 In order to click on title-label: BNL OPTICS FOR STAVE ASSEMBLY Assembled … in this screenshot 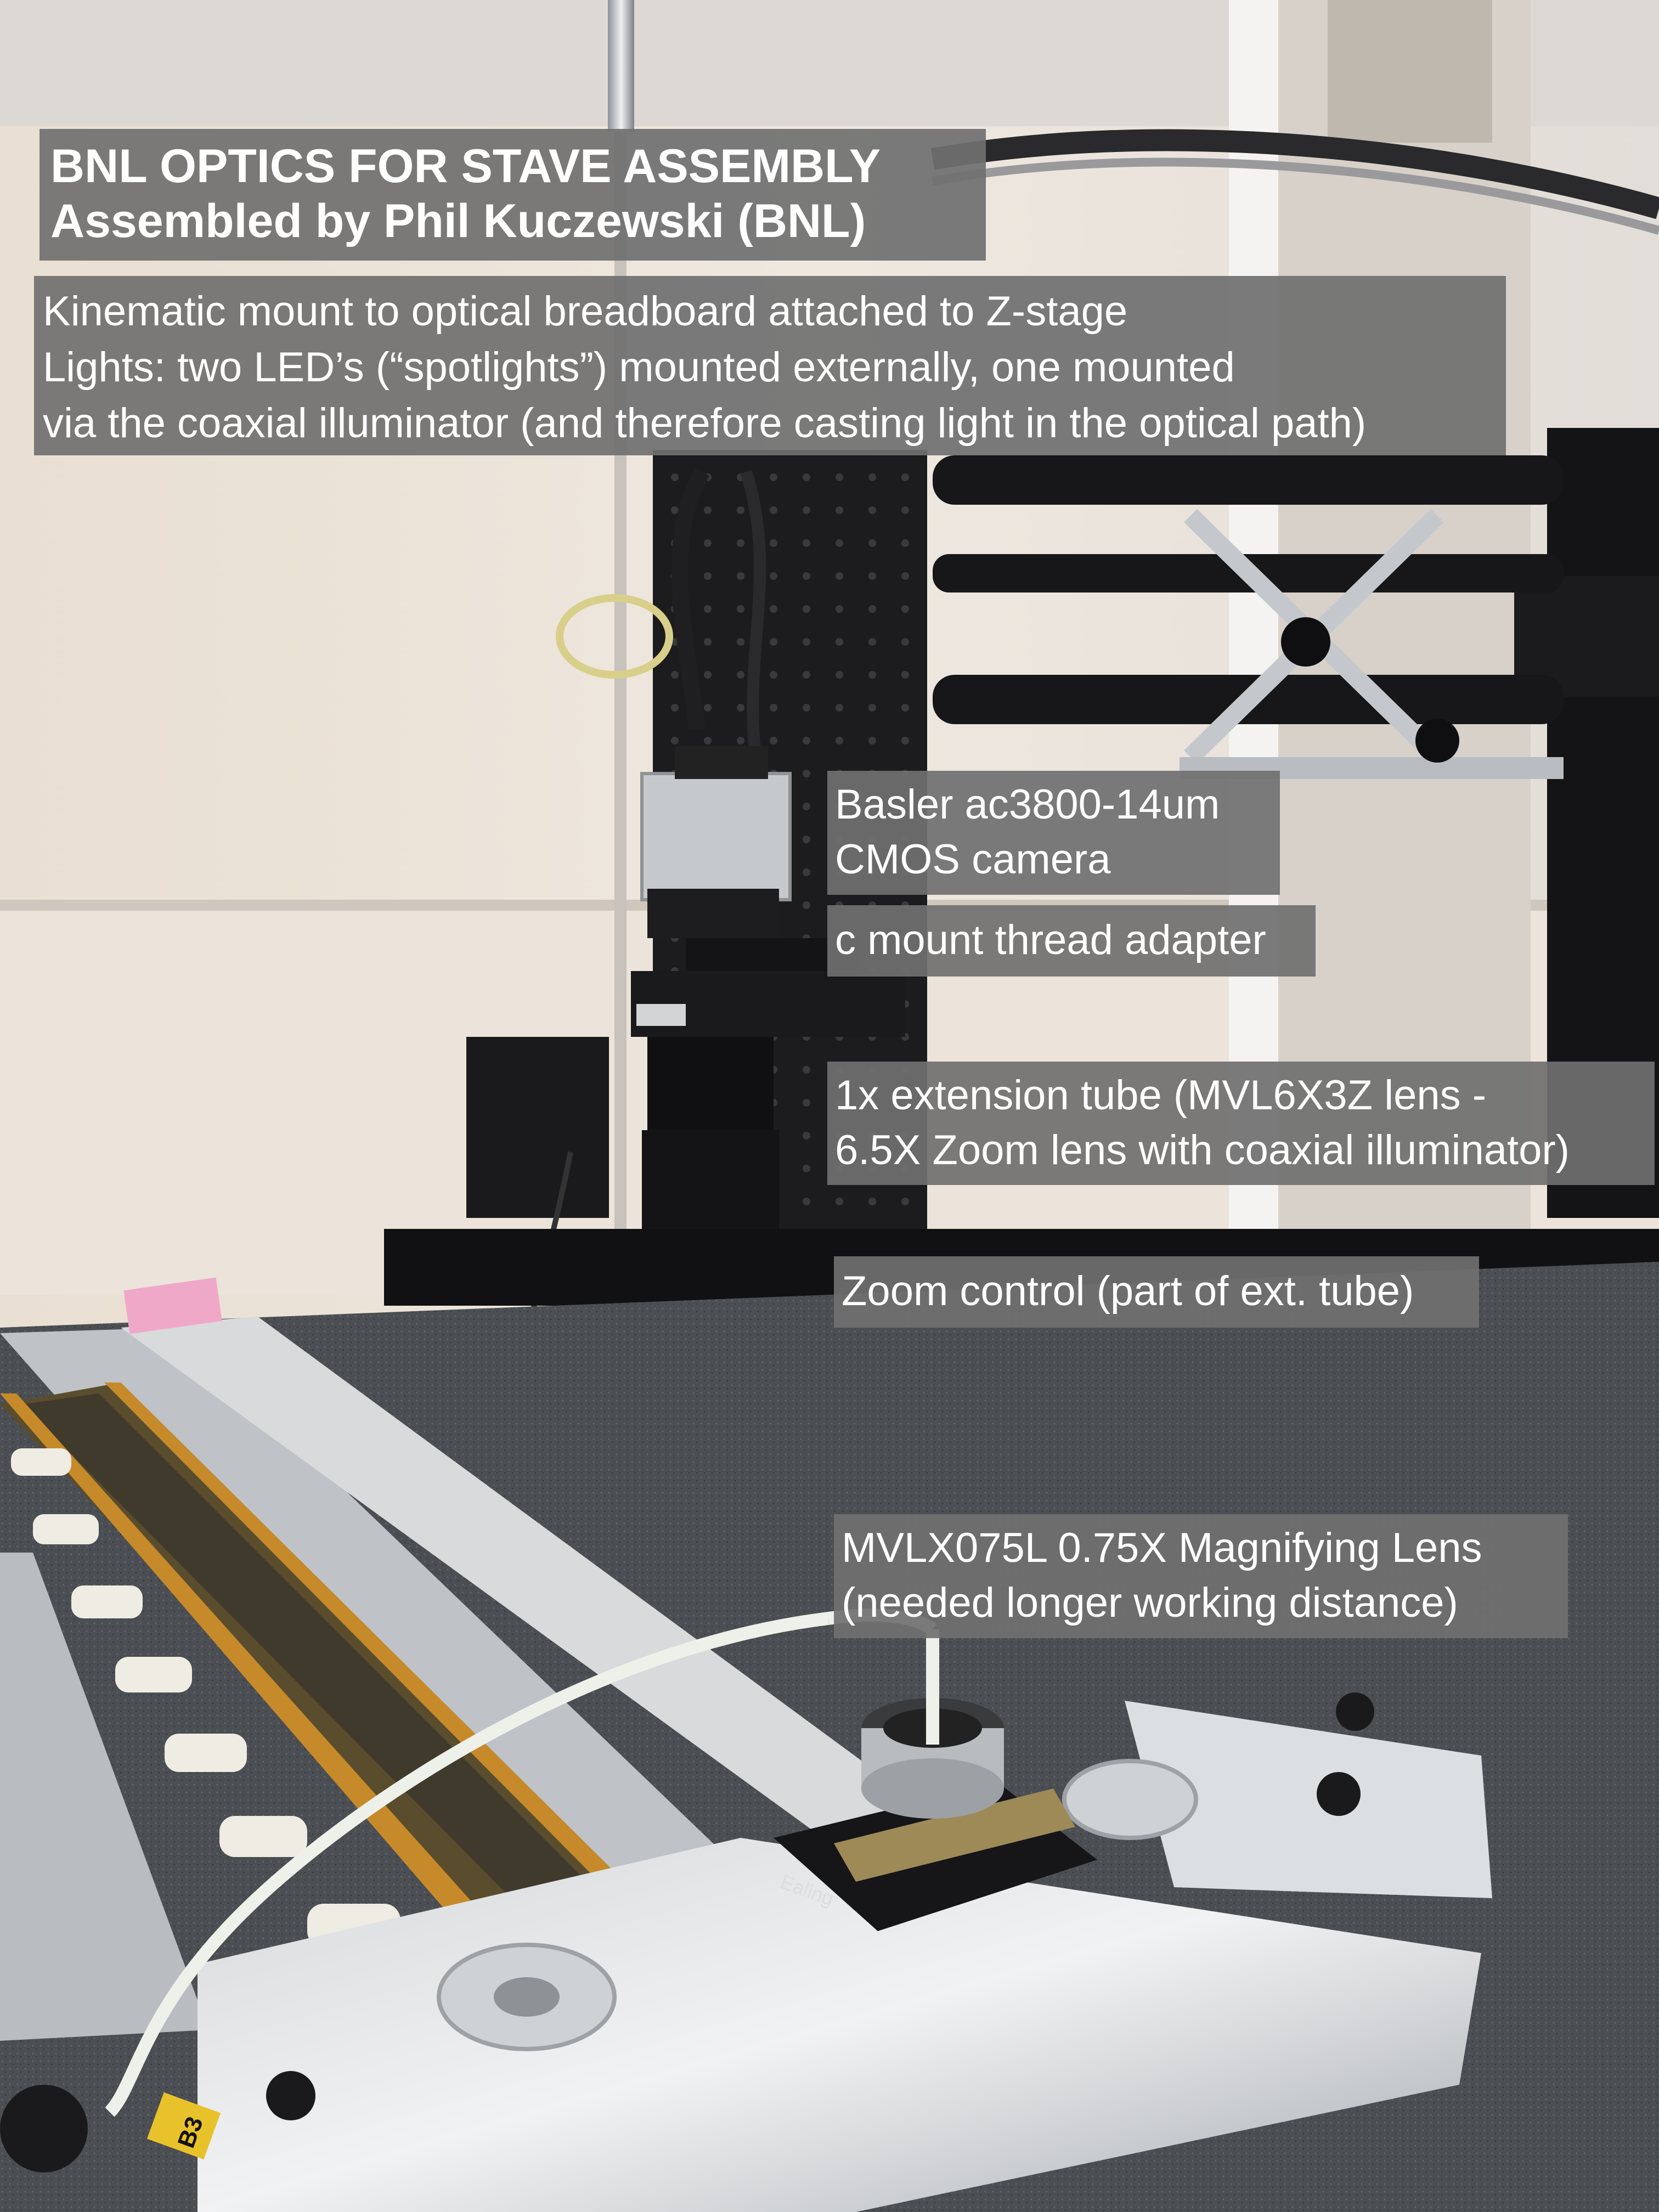, I will do `click(513, 195)`.